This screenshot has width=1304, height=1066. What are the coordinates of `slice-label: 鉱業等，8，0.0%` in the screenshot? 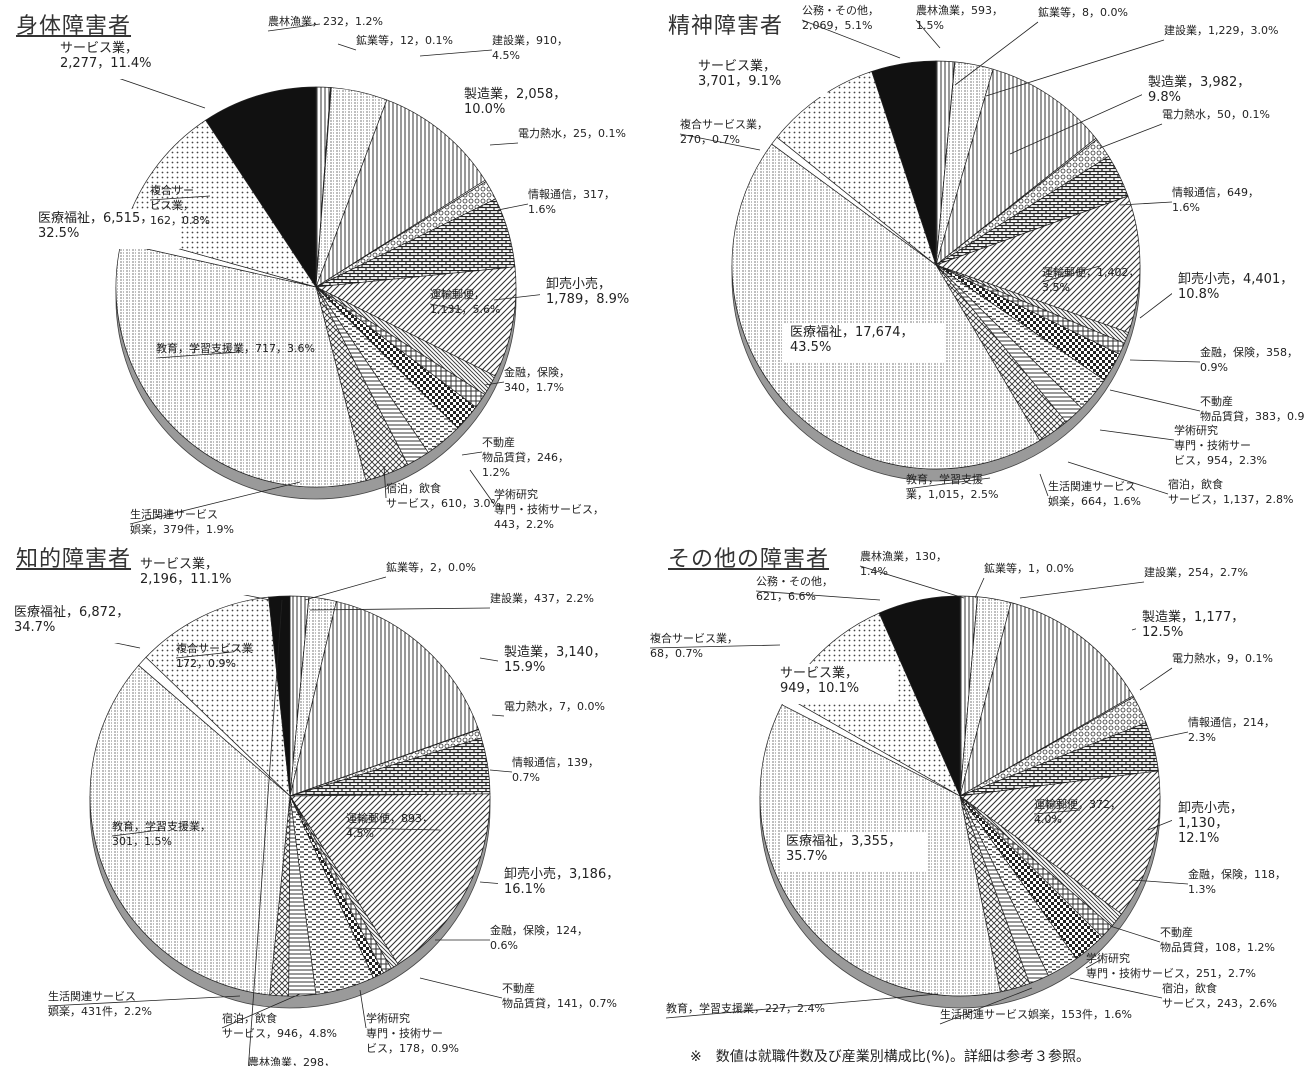 It's located at (1083, 12).